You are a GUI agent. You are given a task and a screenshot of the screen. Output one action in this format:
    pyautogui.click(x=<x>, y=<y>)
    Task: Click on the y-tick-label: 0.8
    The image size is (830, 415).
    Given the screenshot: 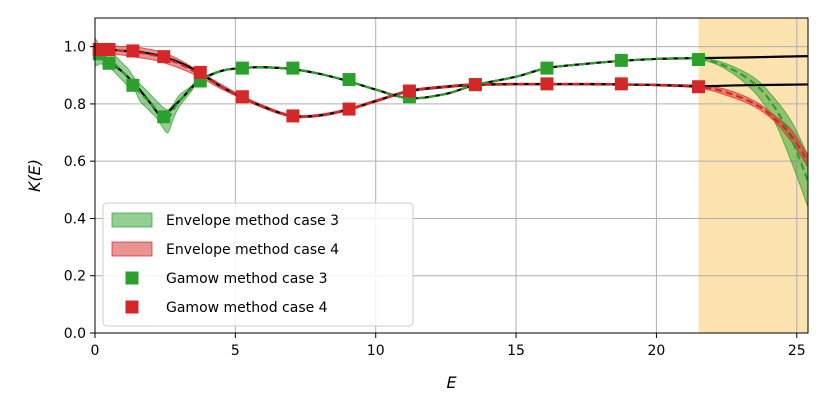 What is the action you would take?
    pyautogui.click(x=75, y=105)
    